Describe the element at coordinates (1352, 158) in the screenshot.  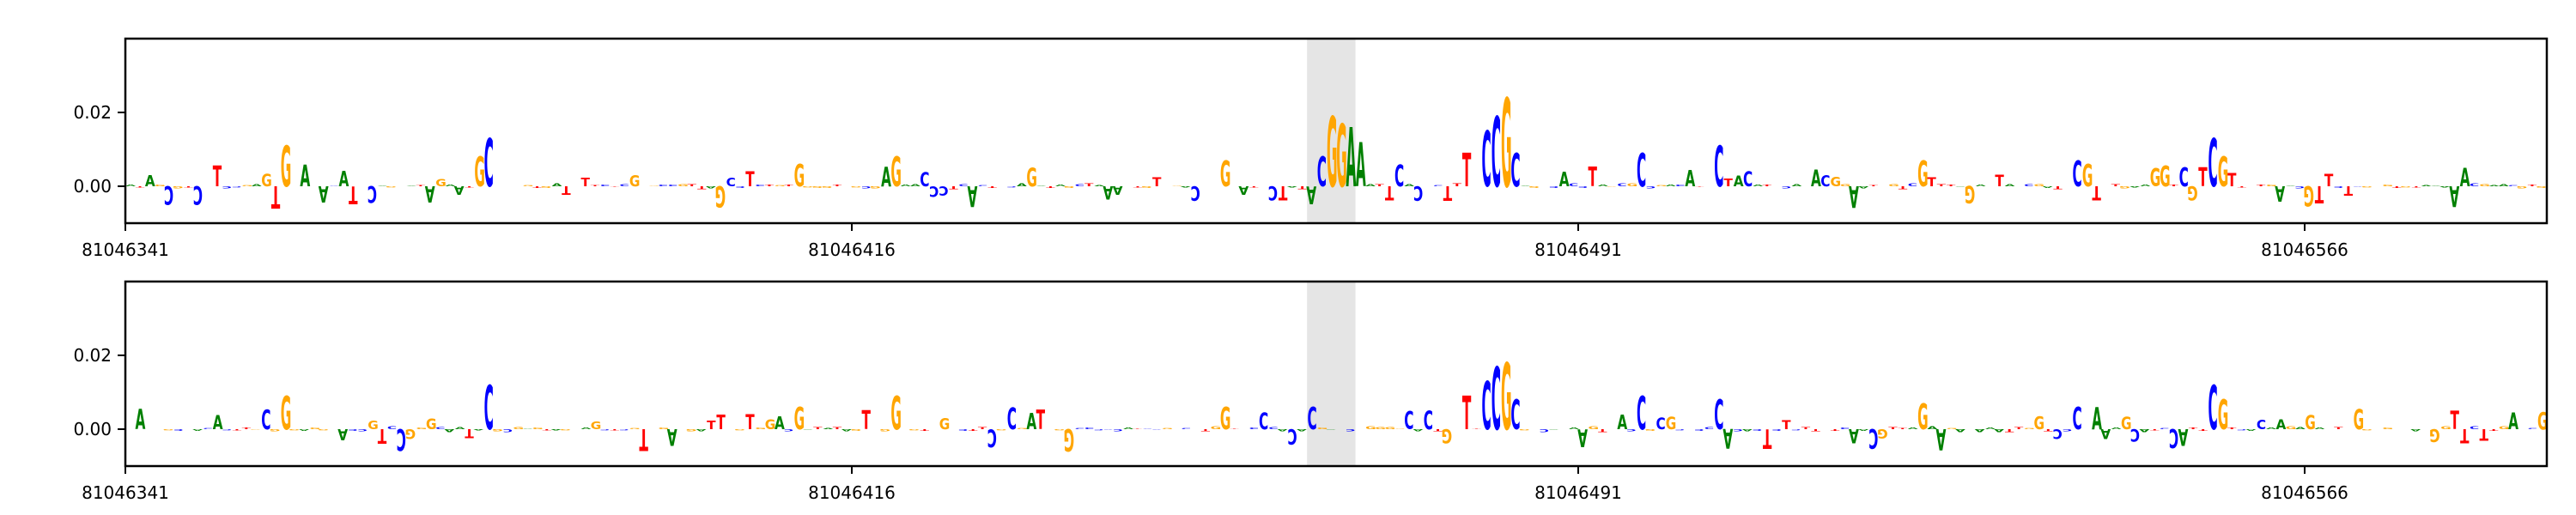
I see `logo-letter: A` at that location.